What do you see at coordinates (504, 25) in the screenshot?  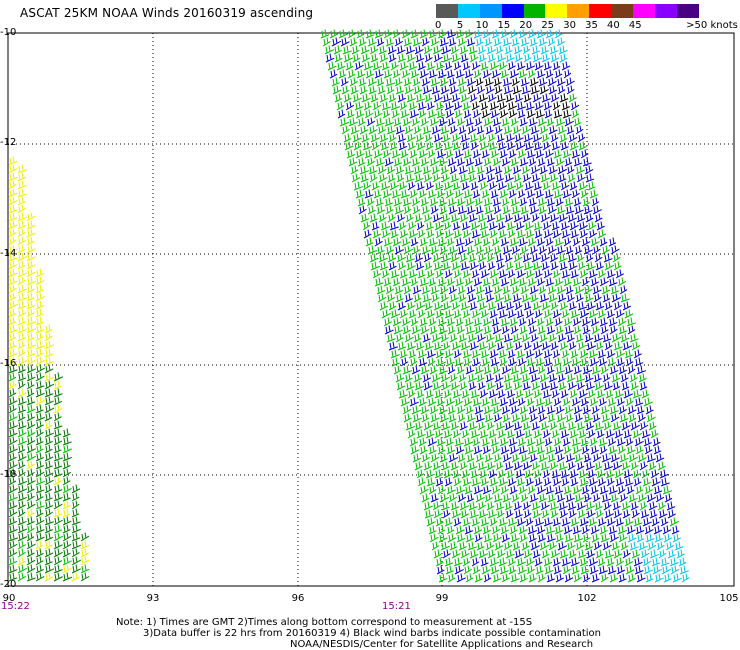 I see `legend-label: 15` at bounding box center [504, 25].